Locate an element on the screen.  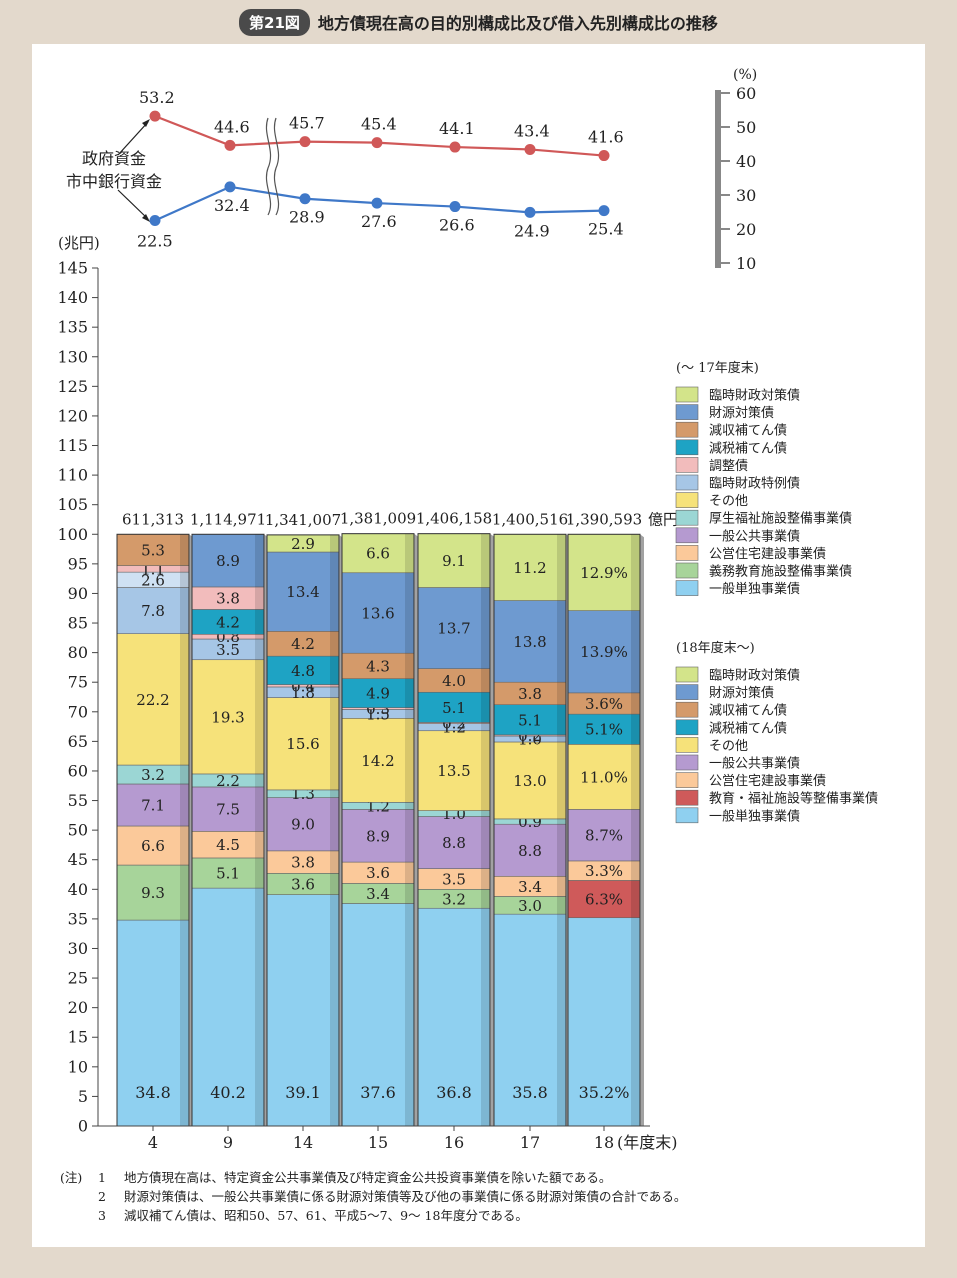
line-point-label: 45.4 is located at coordinates (379, 124).